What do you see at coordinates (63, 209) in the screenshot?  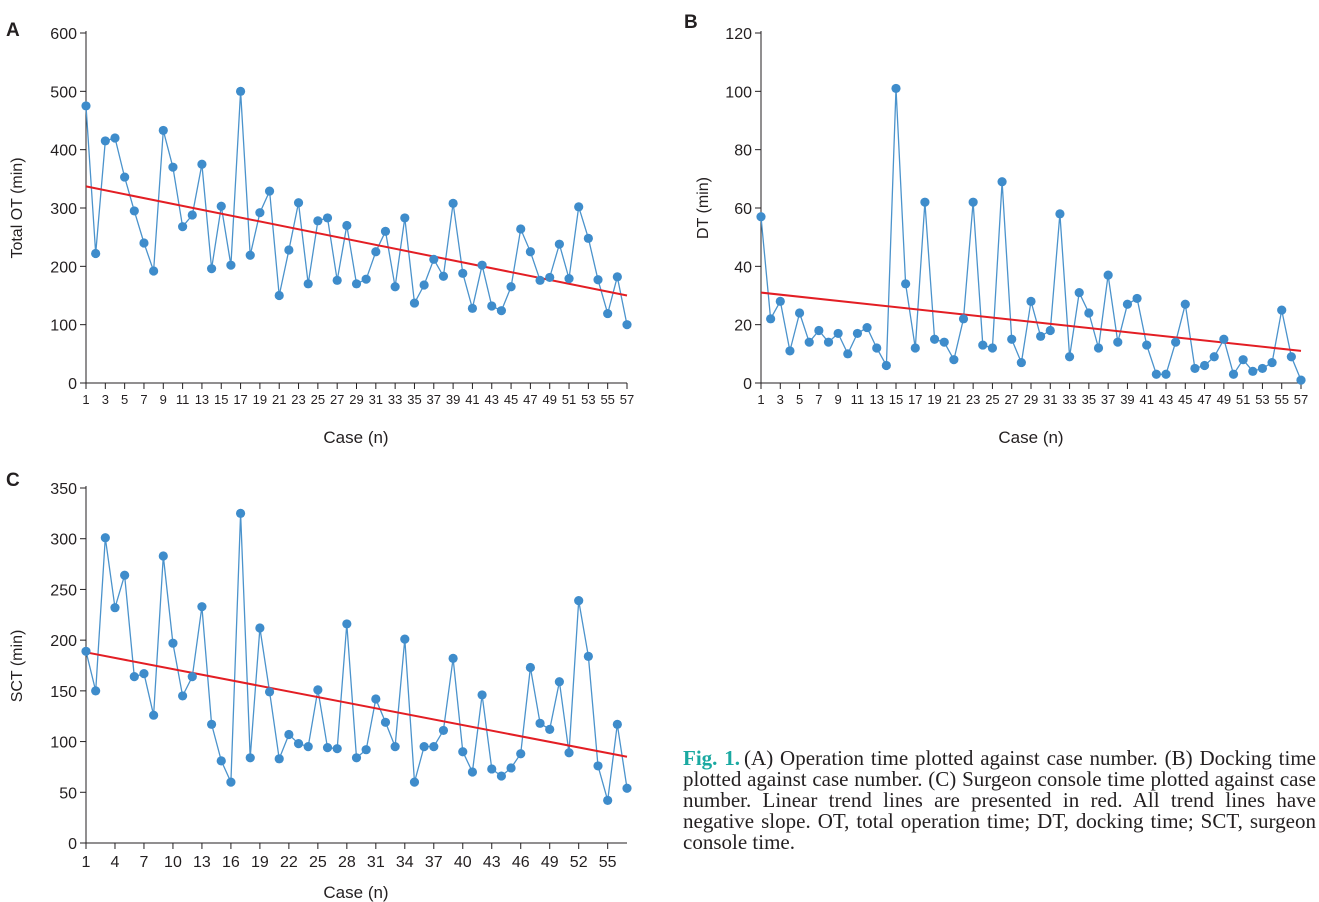 I see `y-tick-label: 300` at bounding box center [63, 209].